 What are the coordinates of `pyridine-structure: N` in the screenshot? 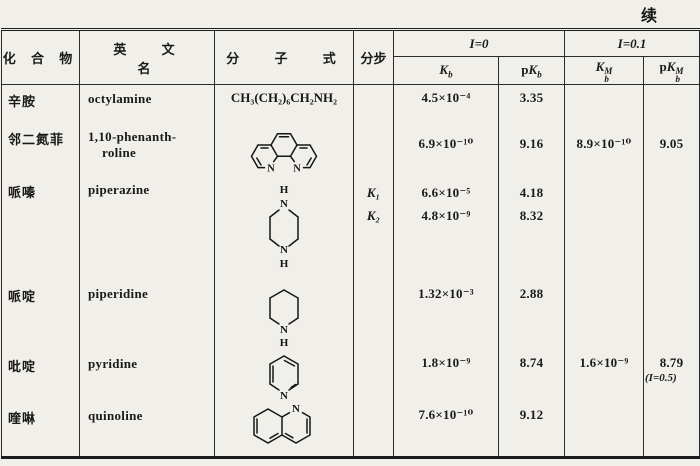 It's located at (284, 378).